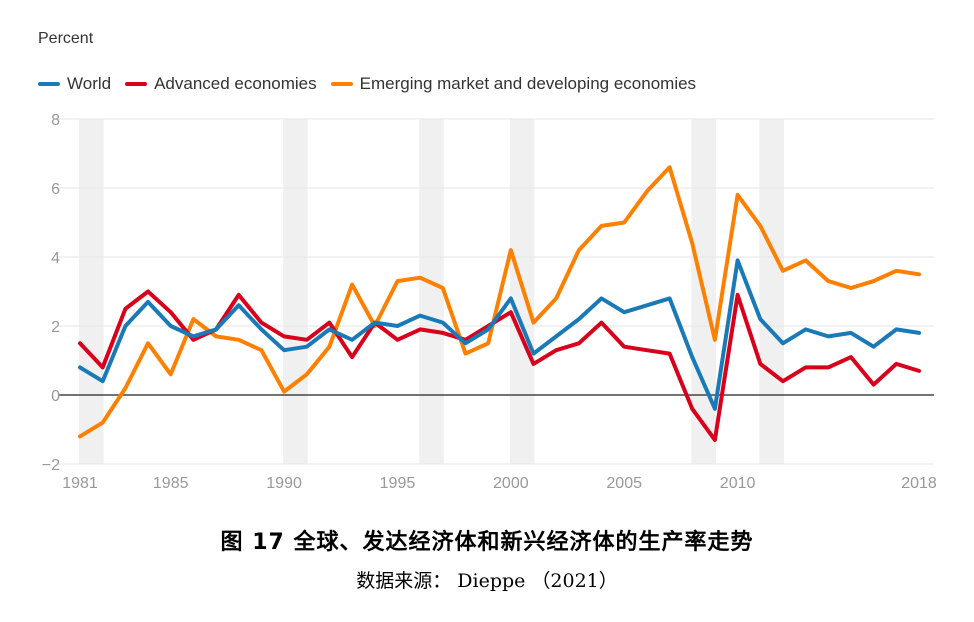  What do you see at coordinates (919, 483) in the screenshot?
I see `x-tick-label: 2018` at bounding box center [919, 483].